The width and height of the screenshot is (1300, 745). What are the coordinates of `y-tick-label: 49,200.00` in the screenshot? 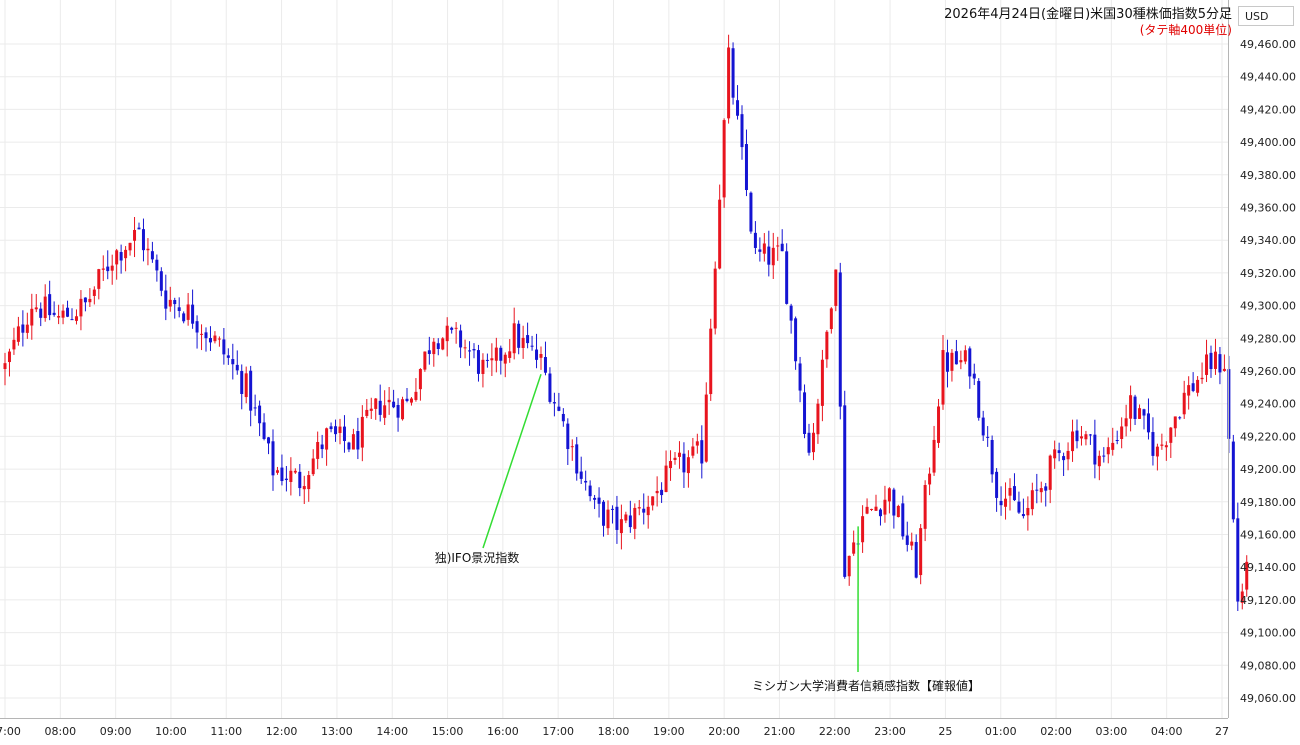 It's located at (1268, 469).